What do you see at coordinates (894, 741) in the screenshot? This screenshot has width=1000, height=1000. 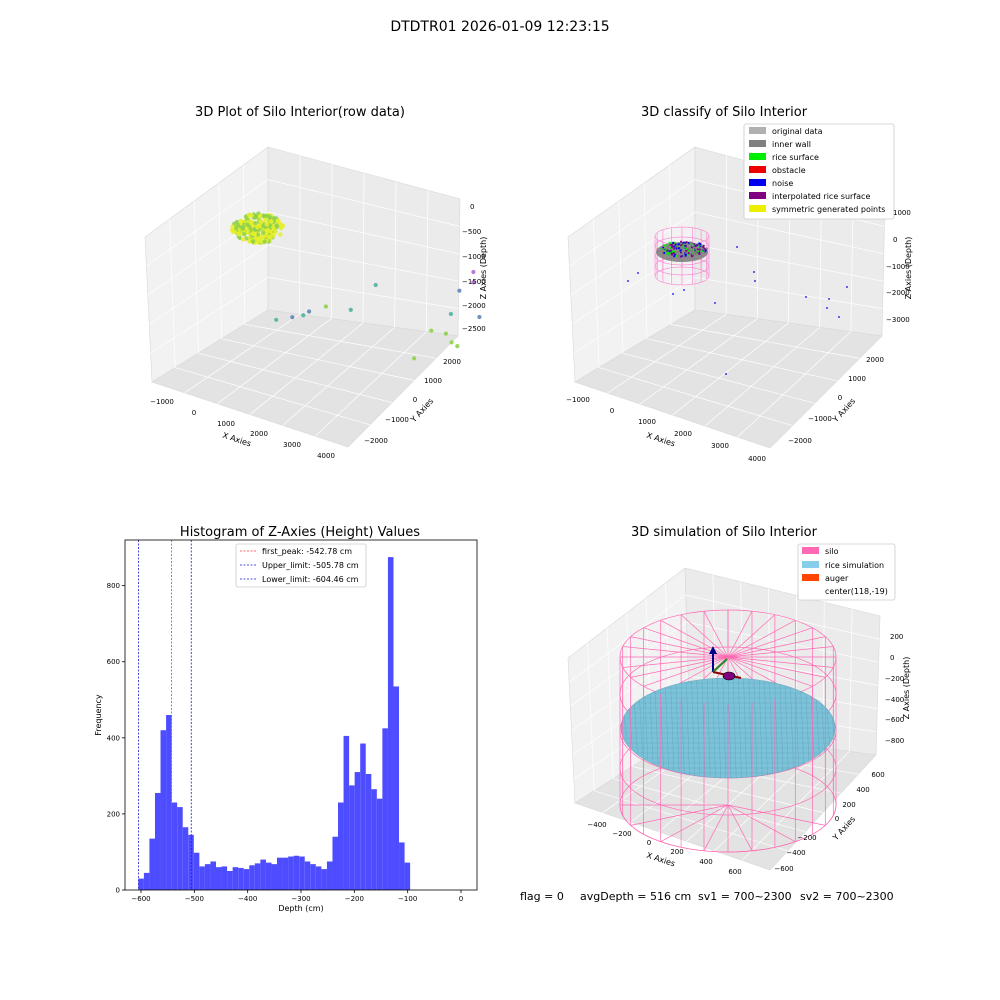 I see `sim-z-tick: −800` at bounding box center [894, 741].